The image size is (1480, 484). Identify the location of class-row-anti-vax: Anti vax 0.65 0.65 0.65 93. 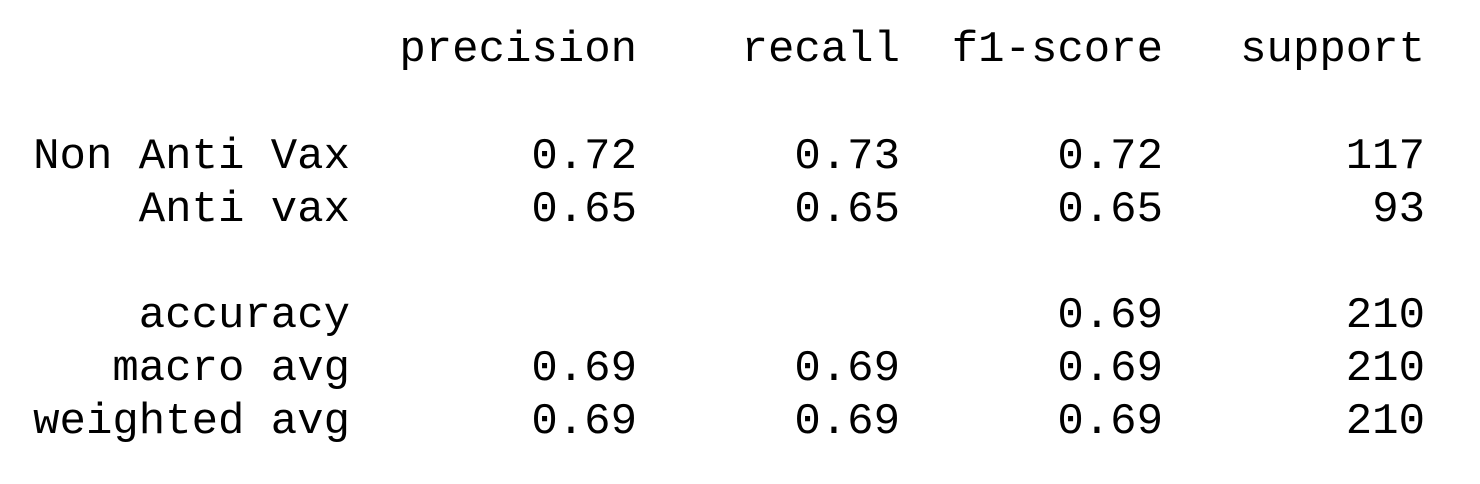
(740, 210).